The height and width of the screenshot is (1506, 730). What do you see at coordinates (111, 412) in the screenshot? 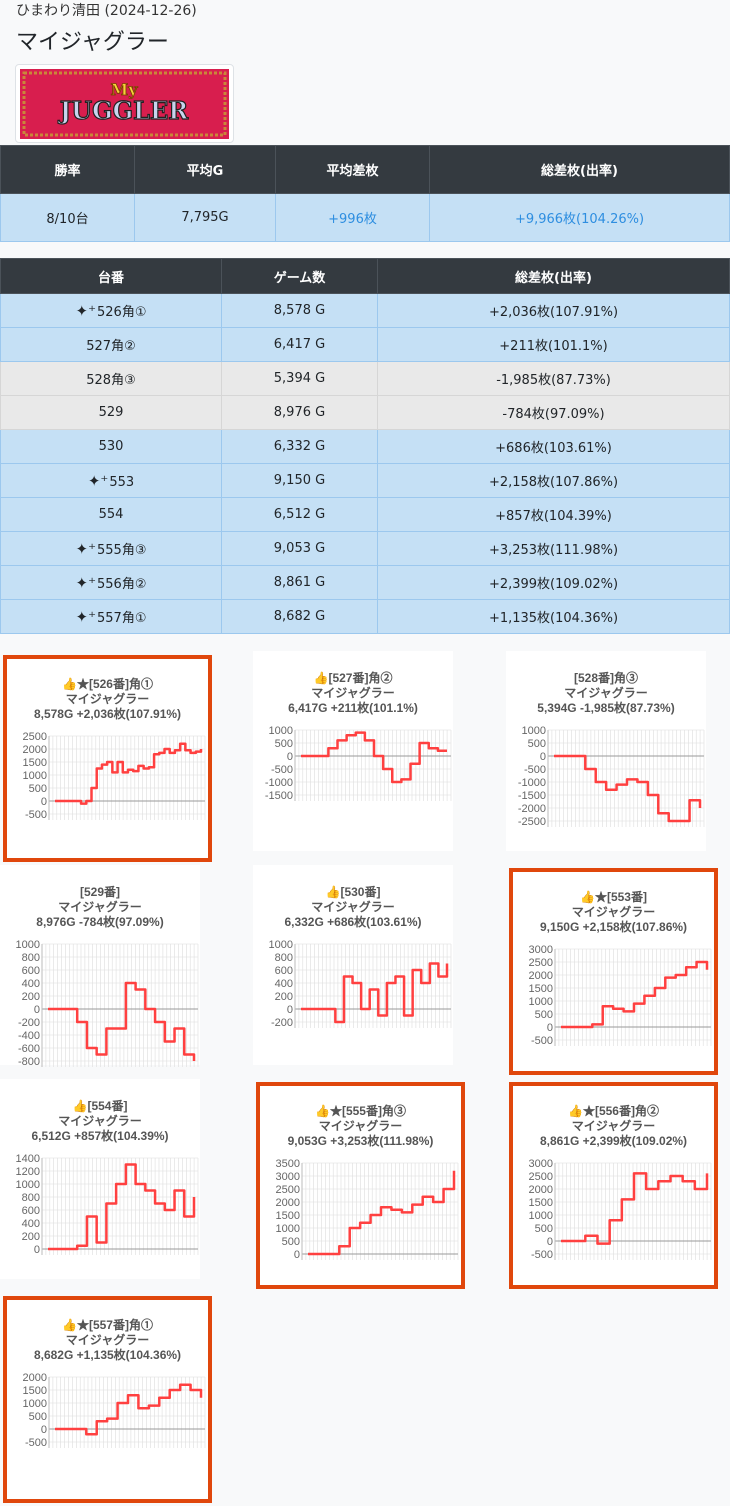
I see `machine-no-cell: 529` at bounding box center [111, 412].